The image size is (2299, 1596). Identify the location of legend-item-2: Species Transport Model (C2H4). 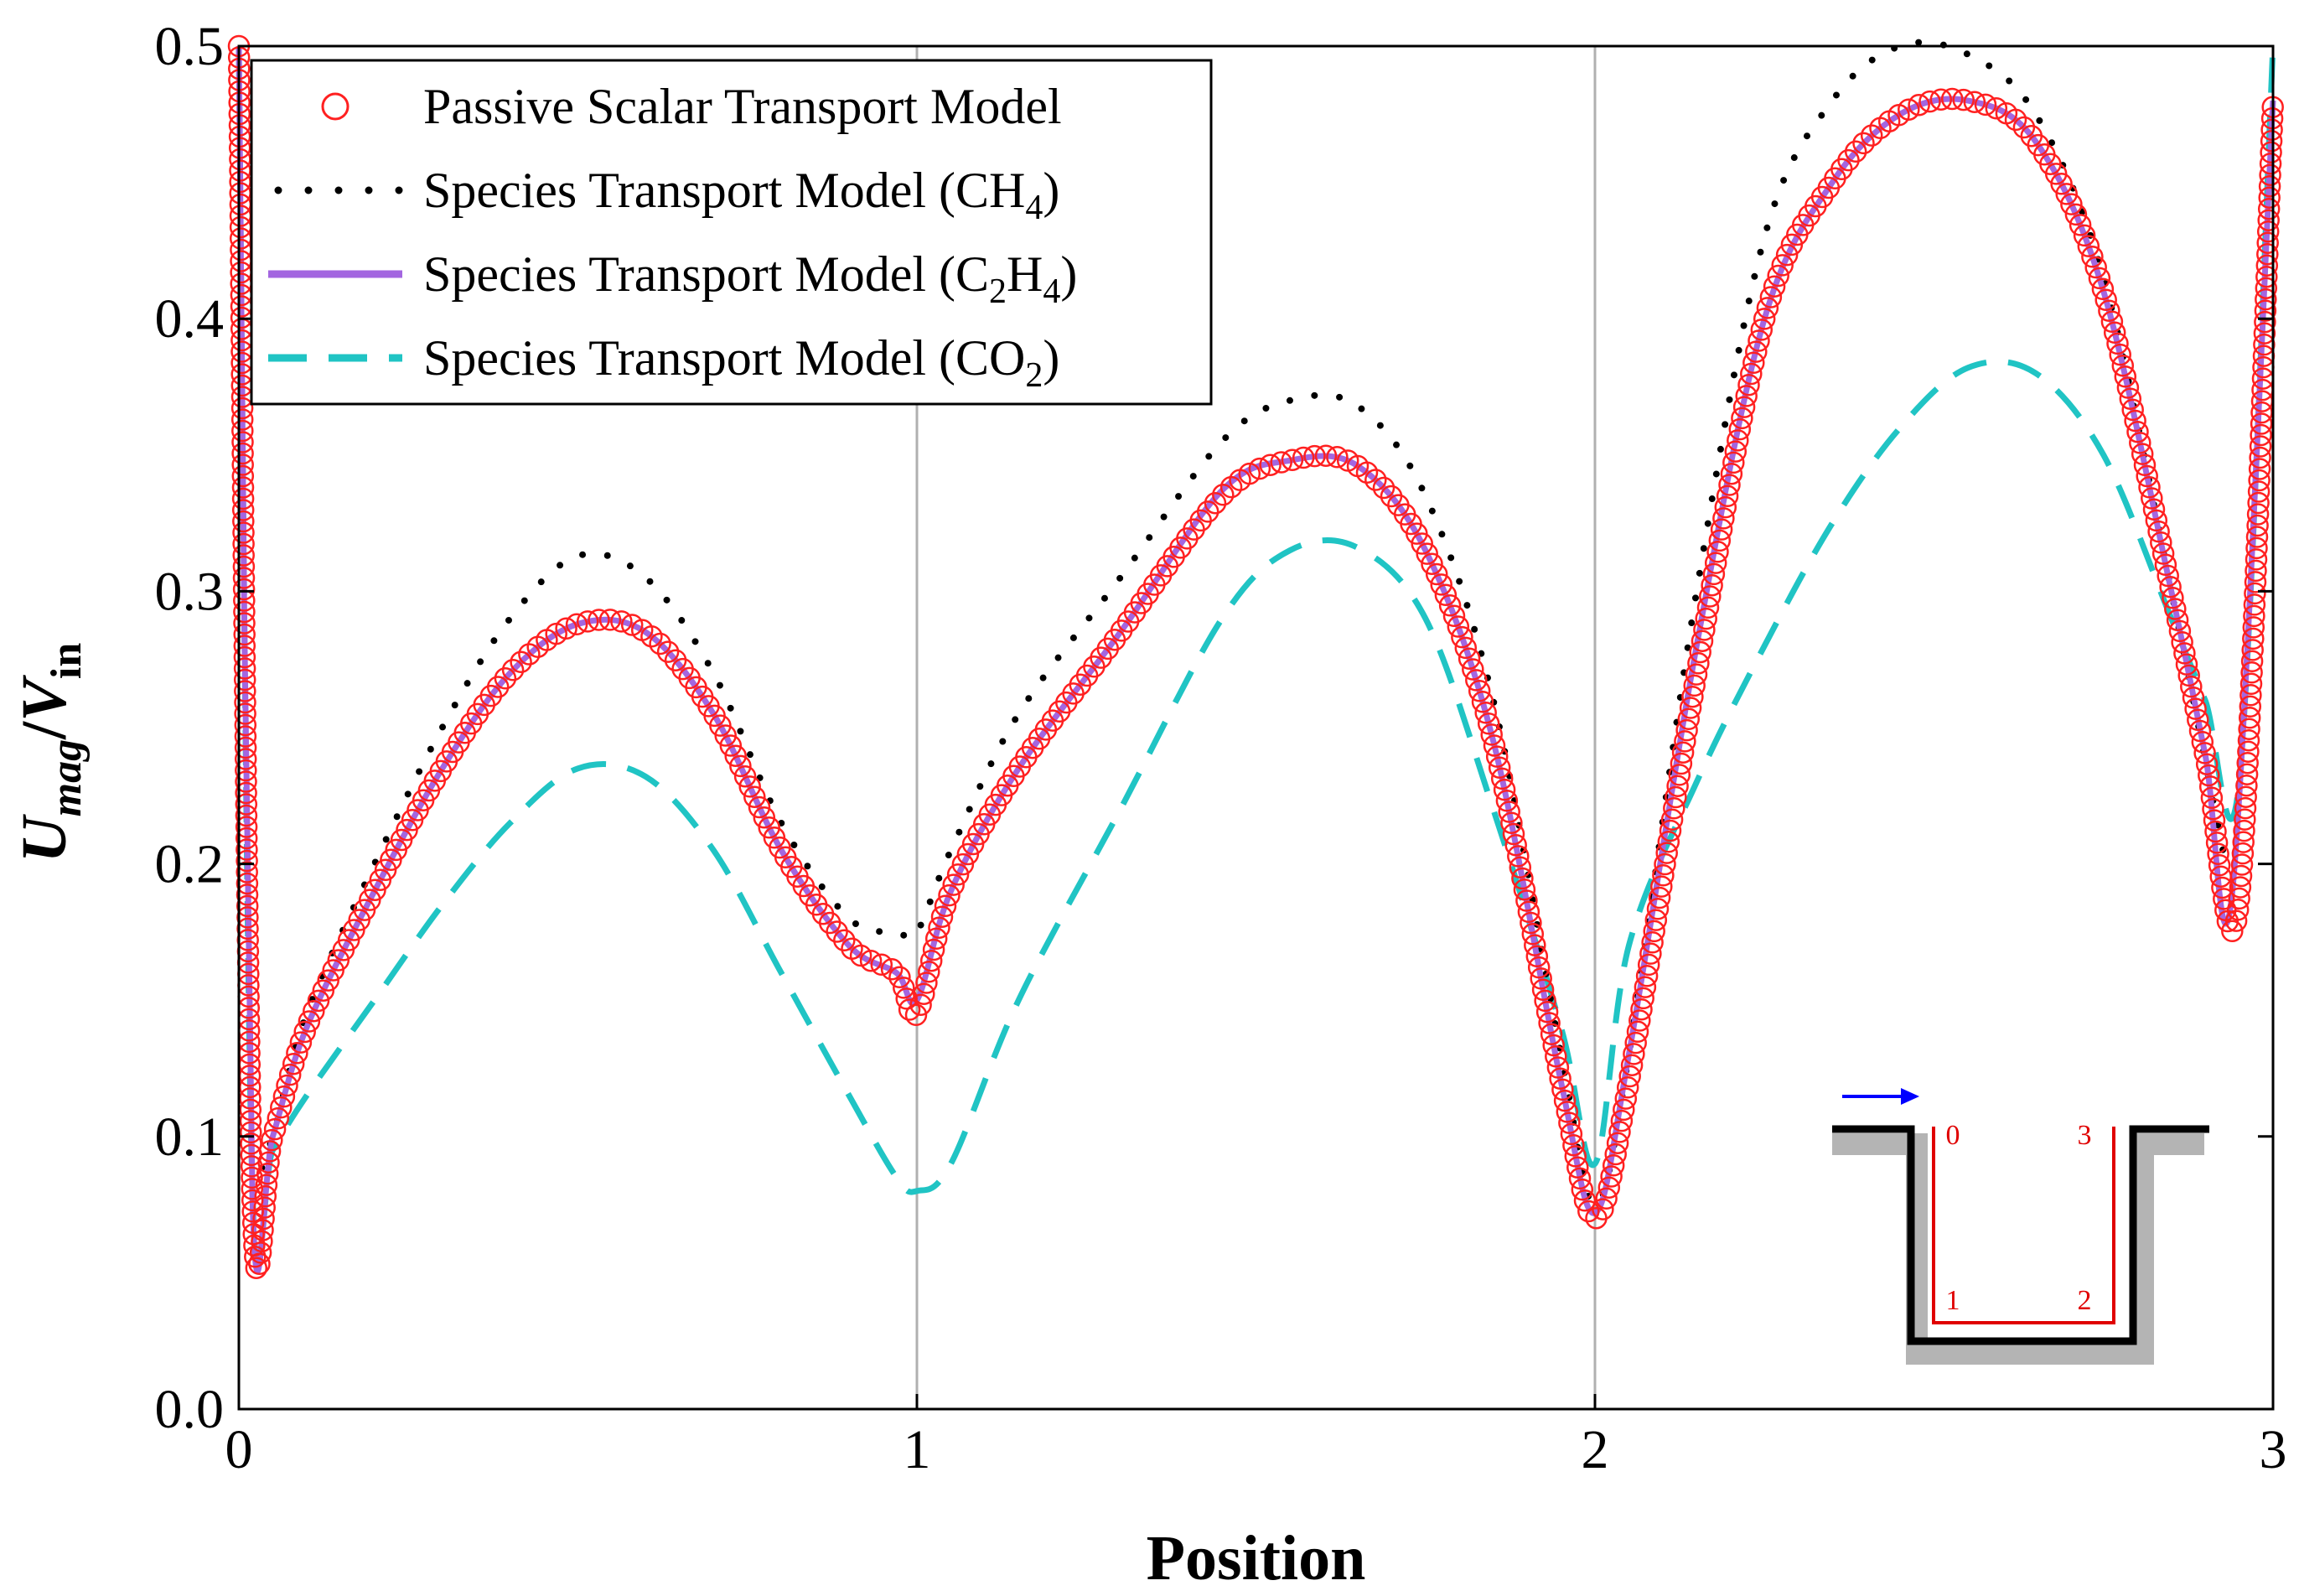
(672, 278).